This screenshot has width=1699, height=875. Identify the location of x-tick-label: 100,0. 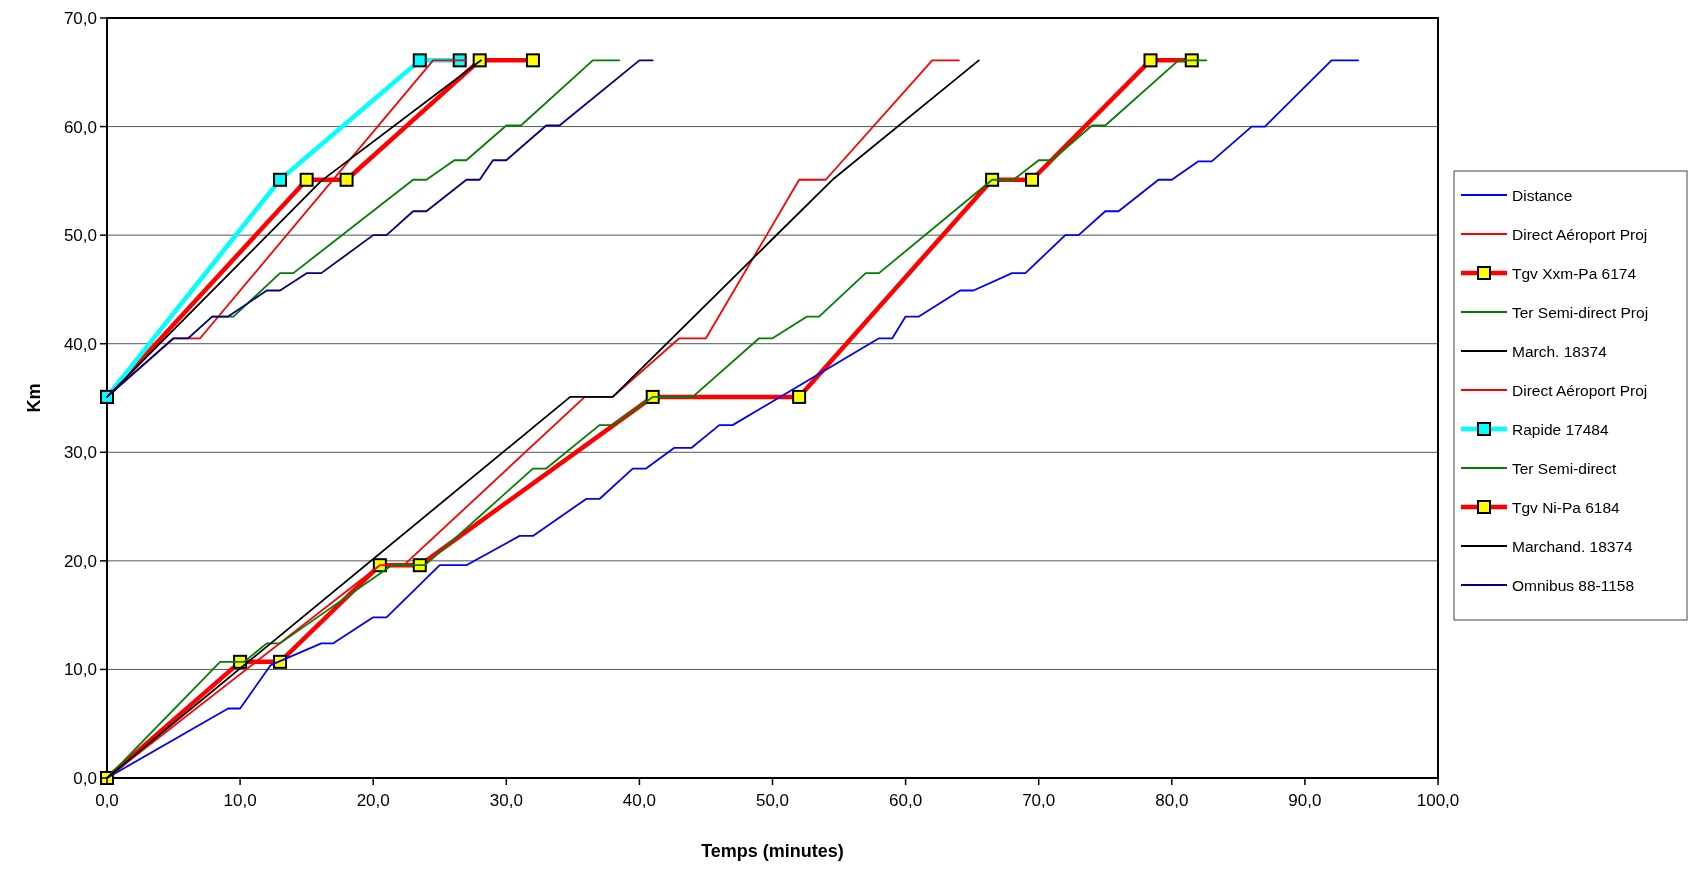
(1438, 800).